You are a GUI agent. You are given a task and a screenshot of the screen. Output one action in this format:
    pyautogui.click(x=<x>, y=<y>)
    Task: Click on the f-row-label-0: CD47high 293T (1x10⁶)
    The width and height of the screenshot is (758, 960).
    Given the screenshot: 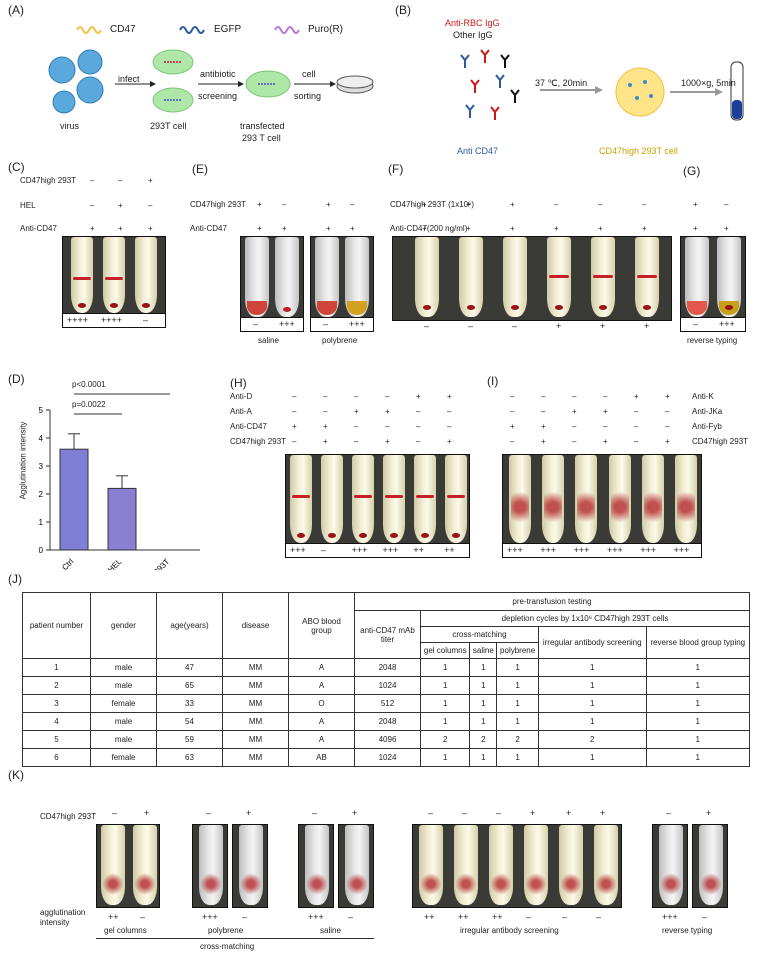 What is the action you would take?
    pyautogui.click(x=432, y=204)
    